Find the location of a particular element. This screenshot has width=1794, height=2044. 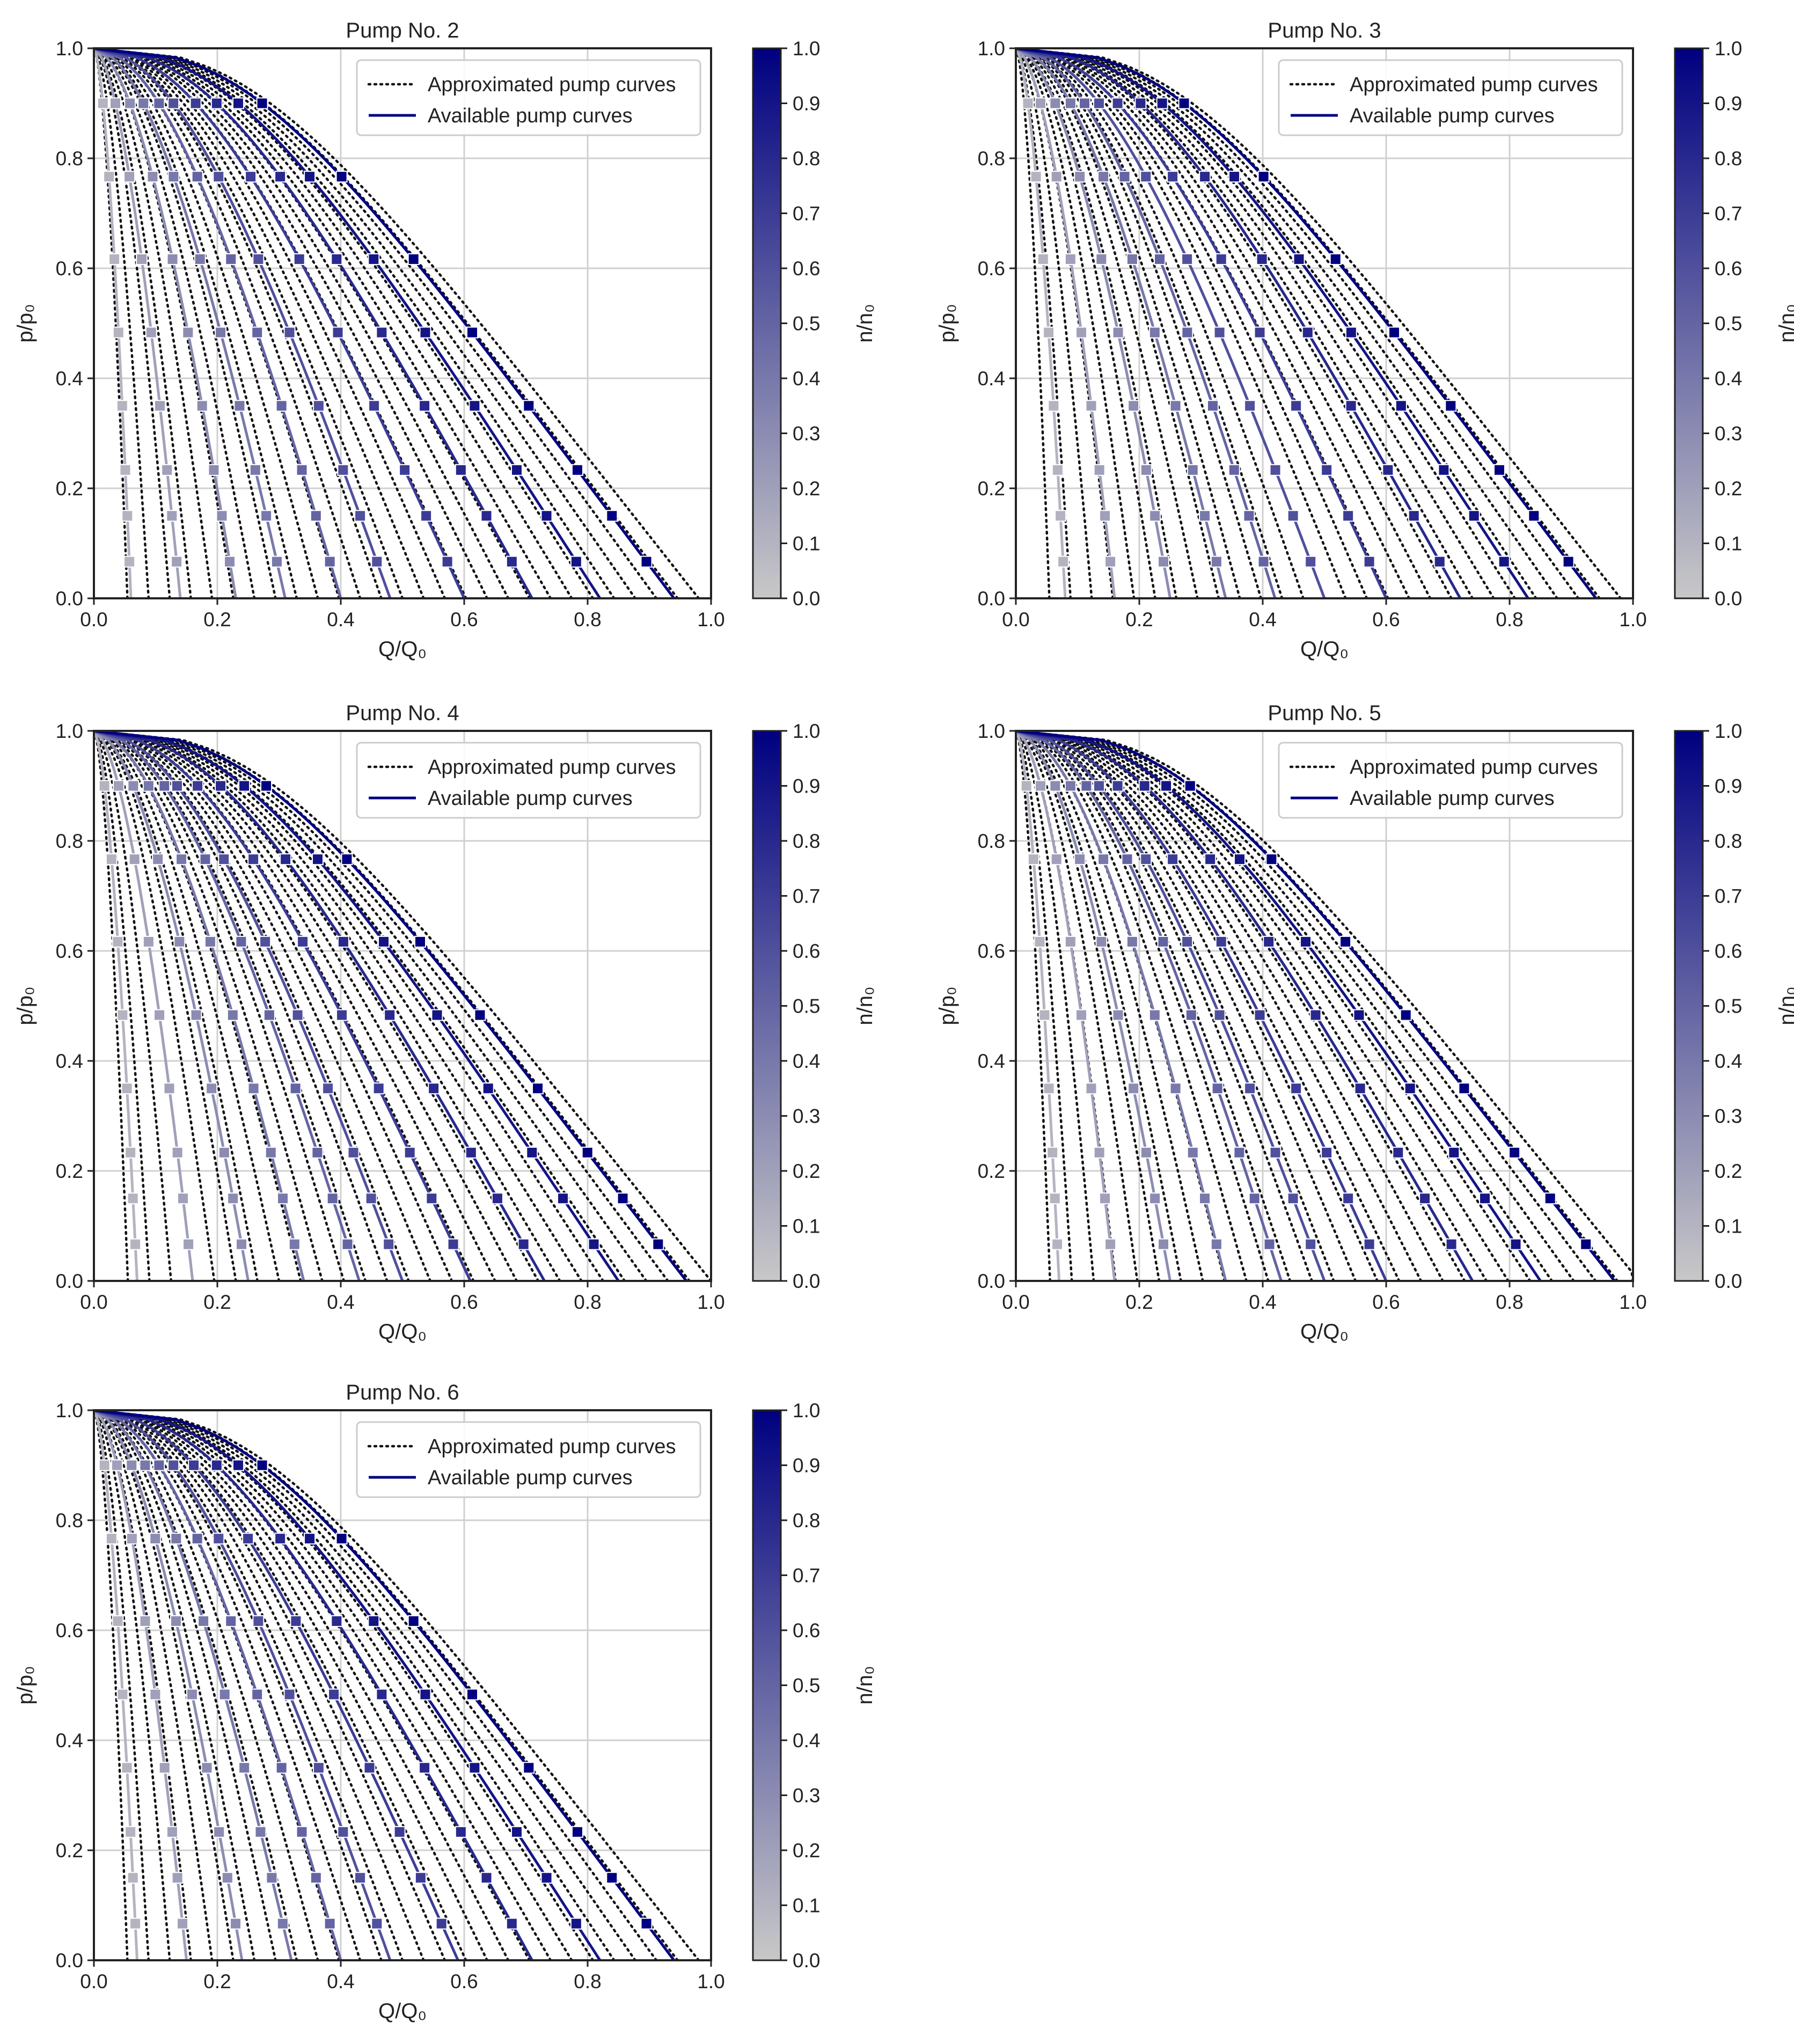

panel-title: Pump No. 4 is located at coordinates (402, 713).